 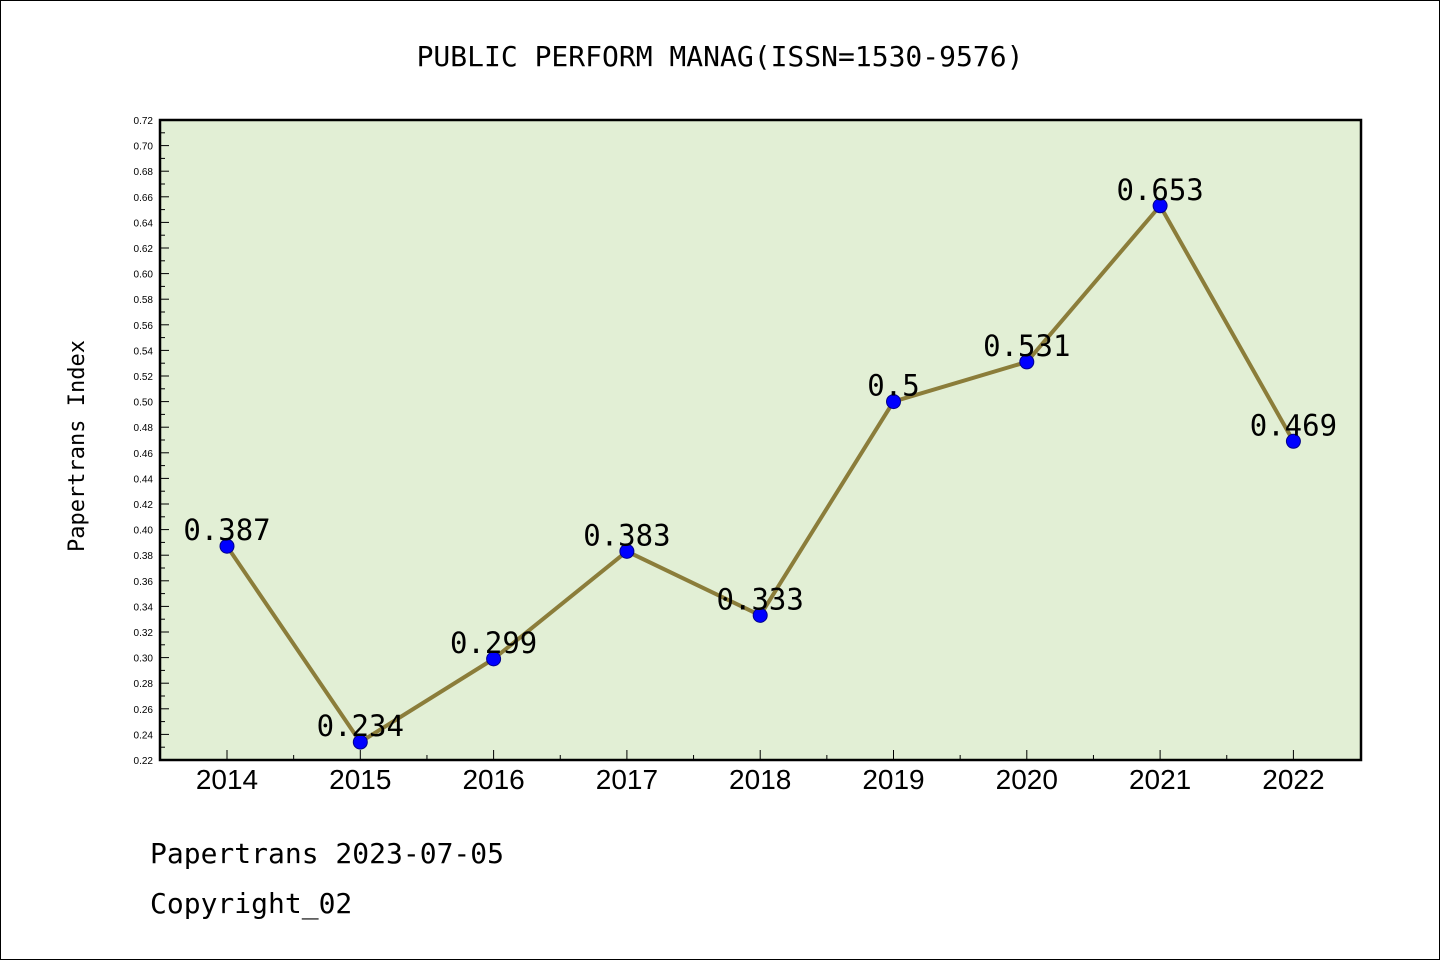 I want to click on y-tick-label: 0.32, so click(x=144, y=633).